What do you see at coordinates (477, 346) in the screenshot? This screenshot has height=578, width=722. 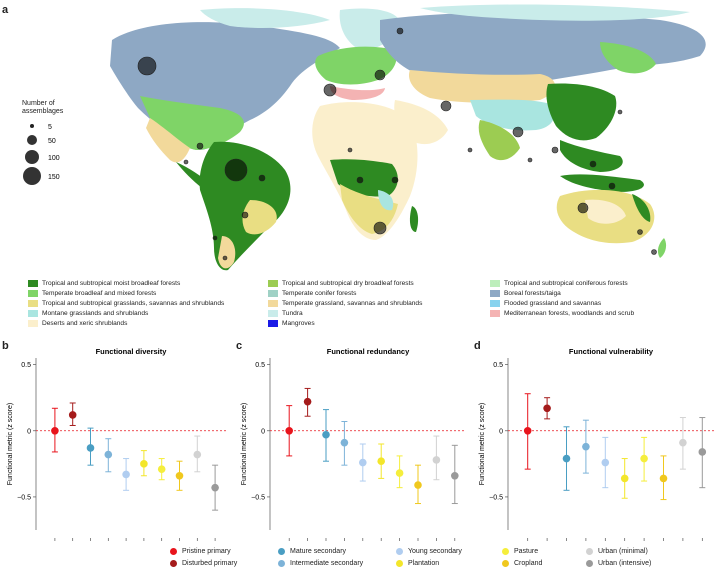 I see `panel-letter-d: d` at bounding box center [477, 346].